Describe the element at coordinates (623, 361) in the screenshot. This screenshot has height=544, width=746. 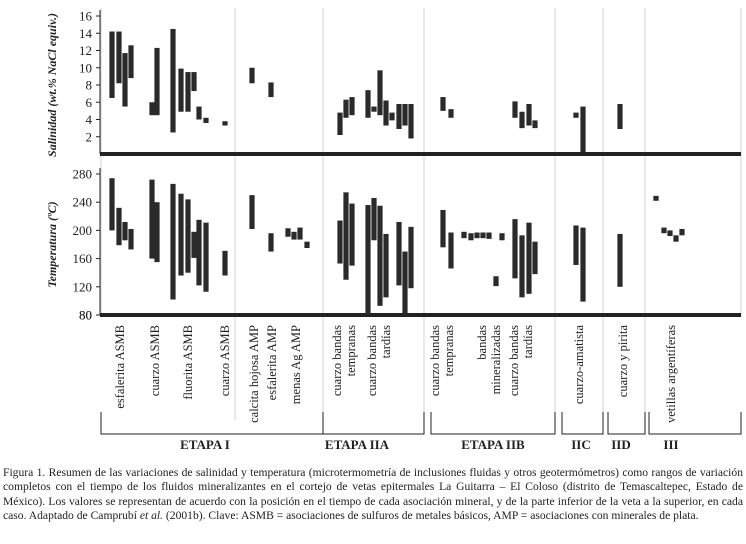
I see `category-label: cuarzo y pirita` at that location.